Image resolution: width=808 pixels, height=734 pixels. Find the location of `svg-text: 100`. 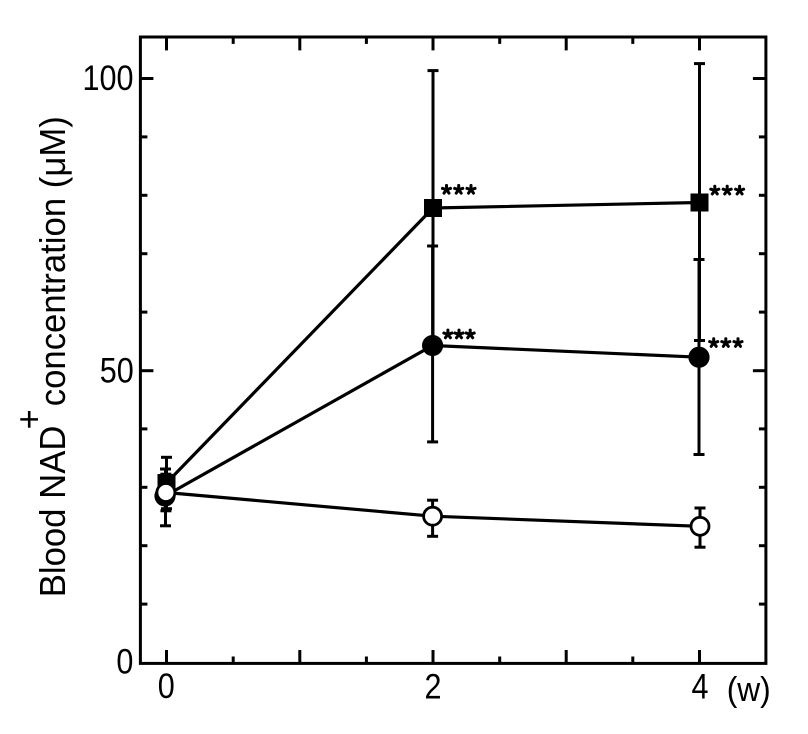

svg-text: 100 is located at coordinates (108, 78).